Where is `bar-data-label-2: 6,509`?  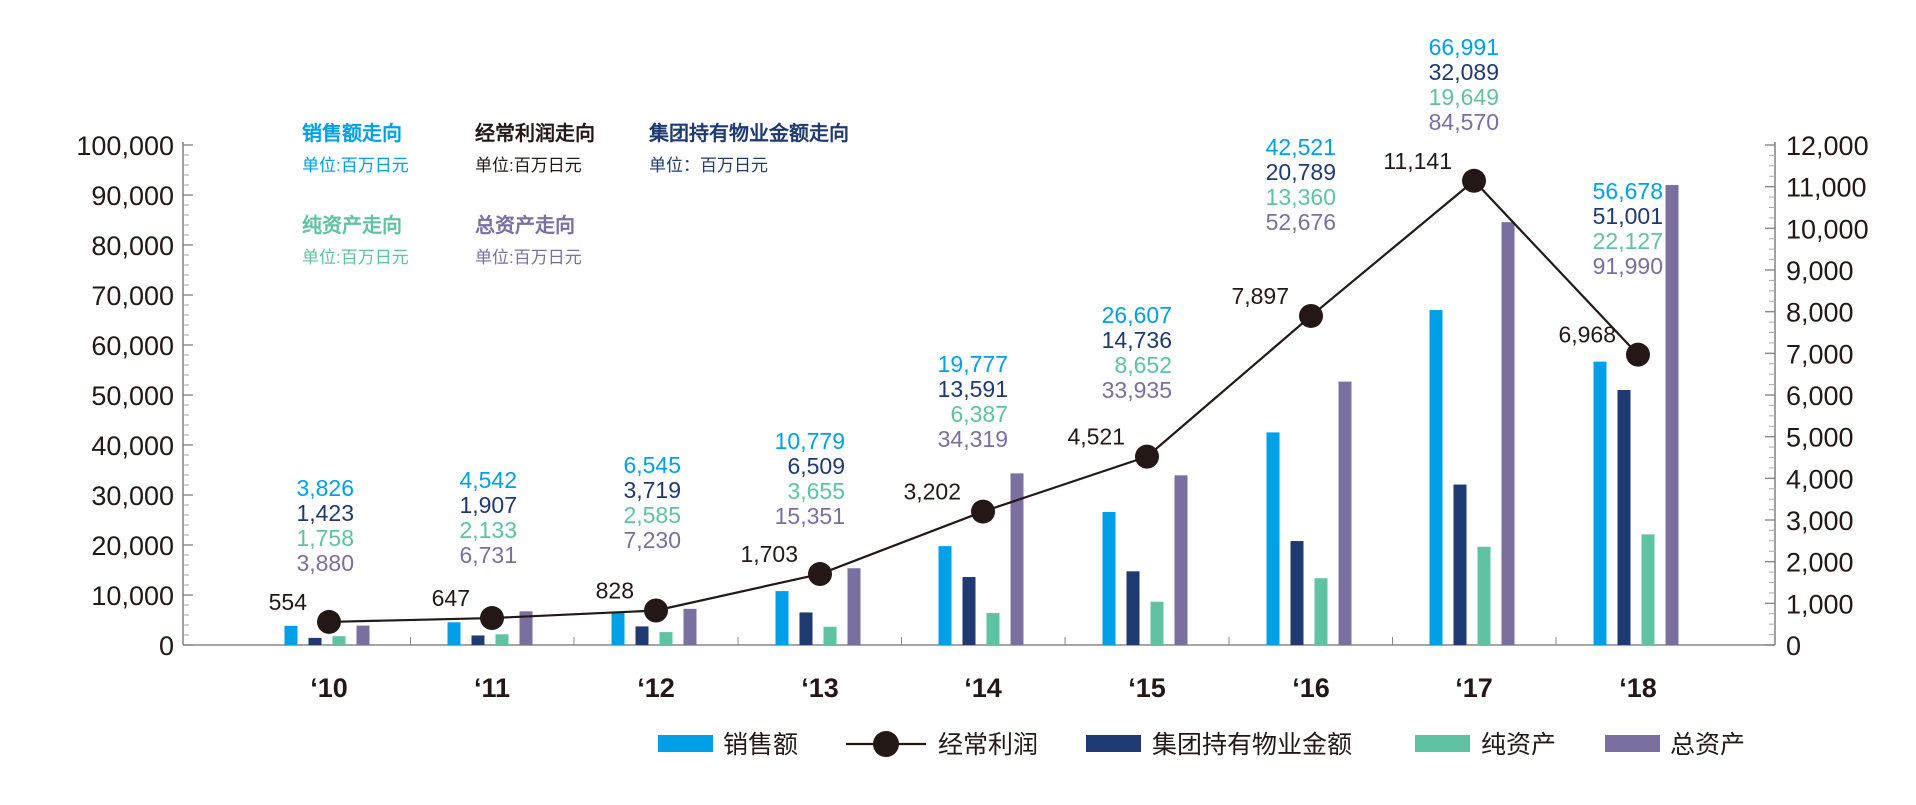 bar-data-label-2: 6,509 is located at coordinates (816, 466).